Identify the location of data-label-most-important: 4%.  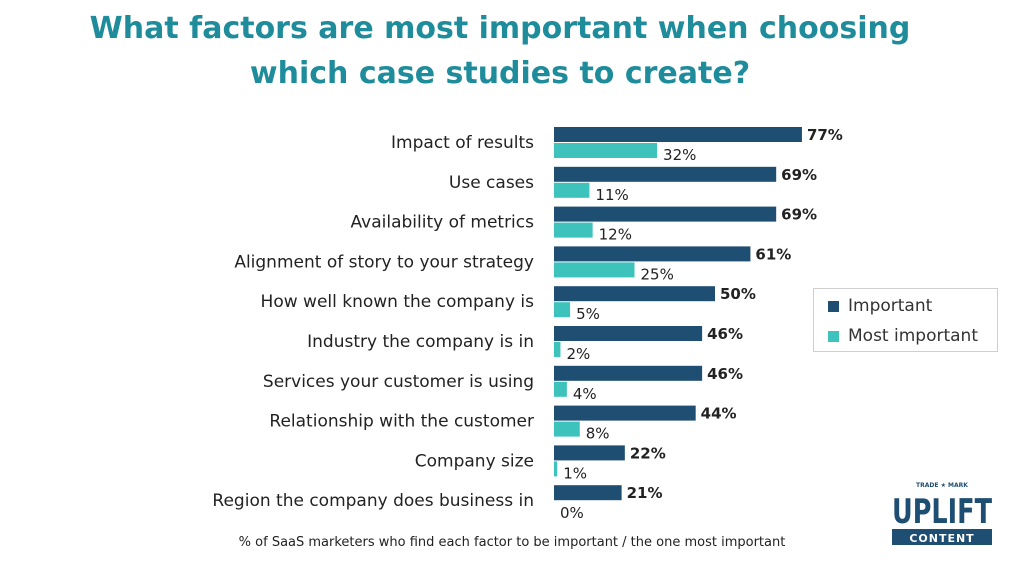
(585, 394).